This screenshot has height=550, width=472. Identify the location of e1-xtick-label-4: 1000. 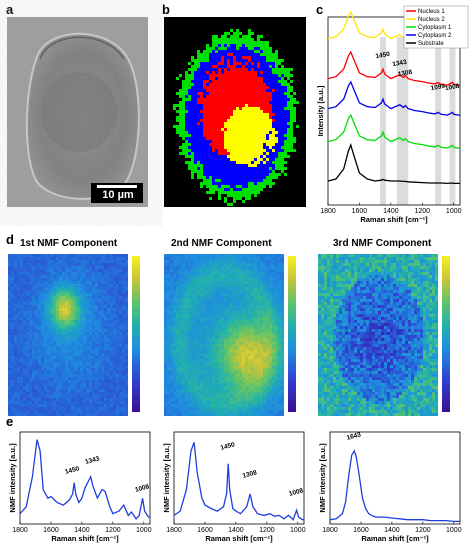
(144, 530).